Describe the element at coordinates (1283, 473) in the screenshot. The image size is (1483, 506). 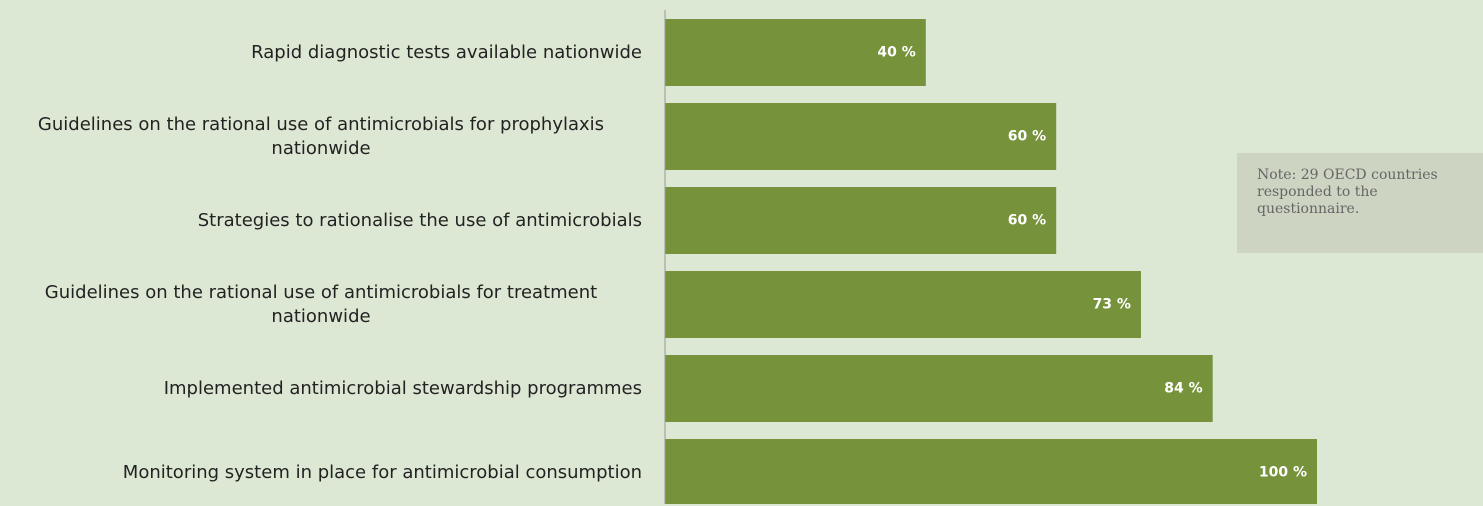
I see `value-label: 100 %` at that location.